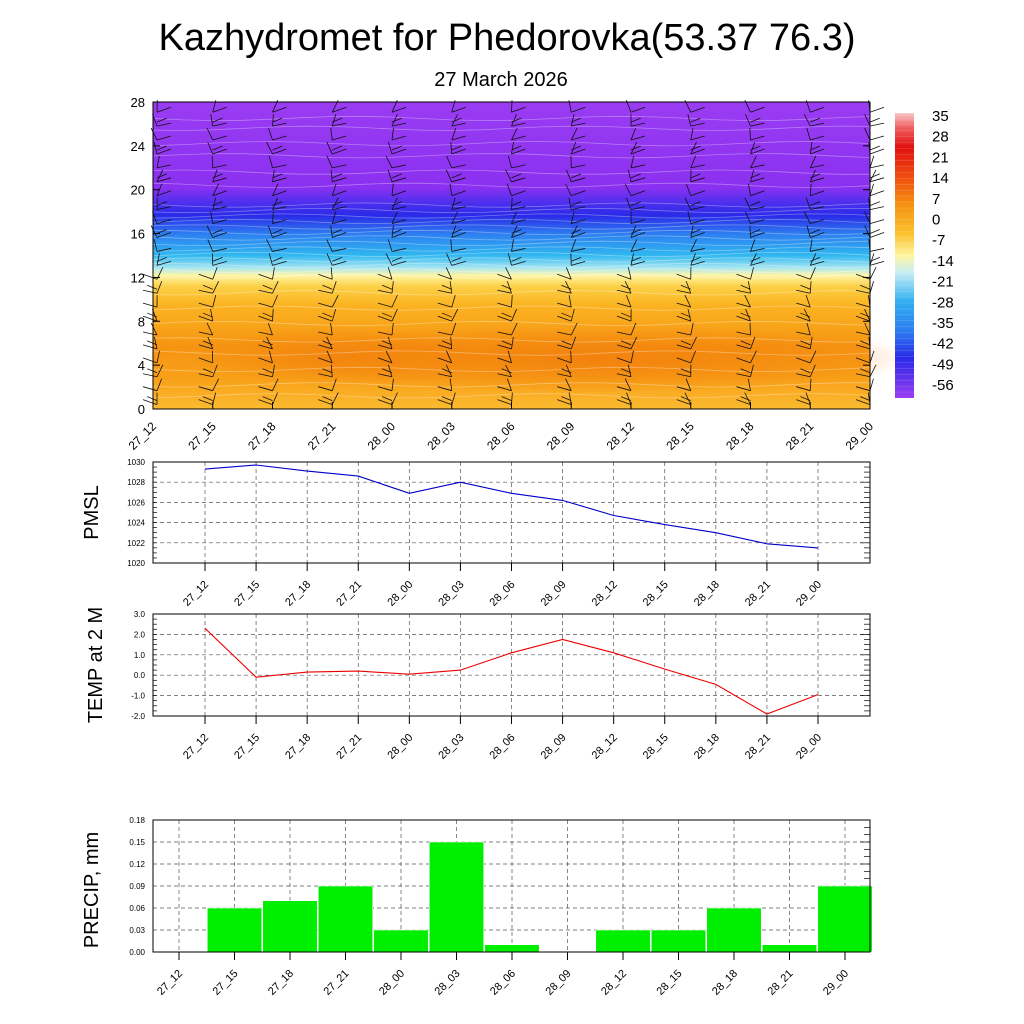 The width and height of the screenshot is (1024, 1024). Describe the element at coordinates (511, 671) in the screenshot. I see `series-line` at that location.